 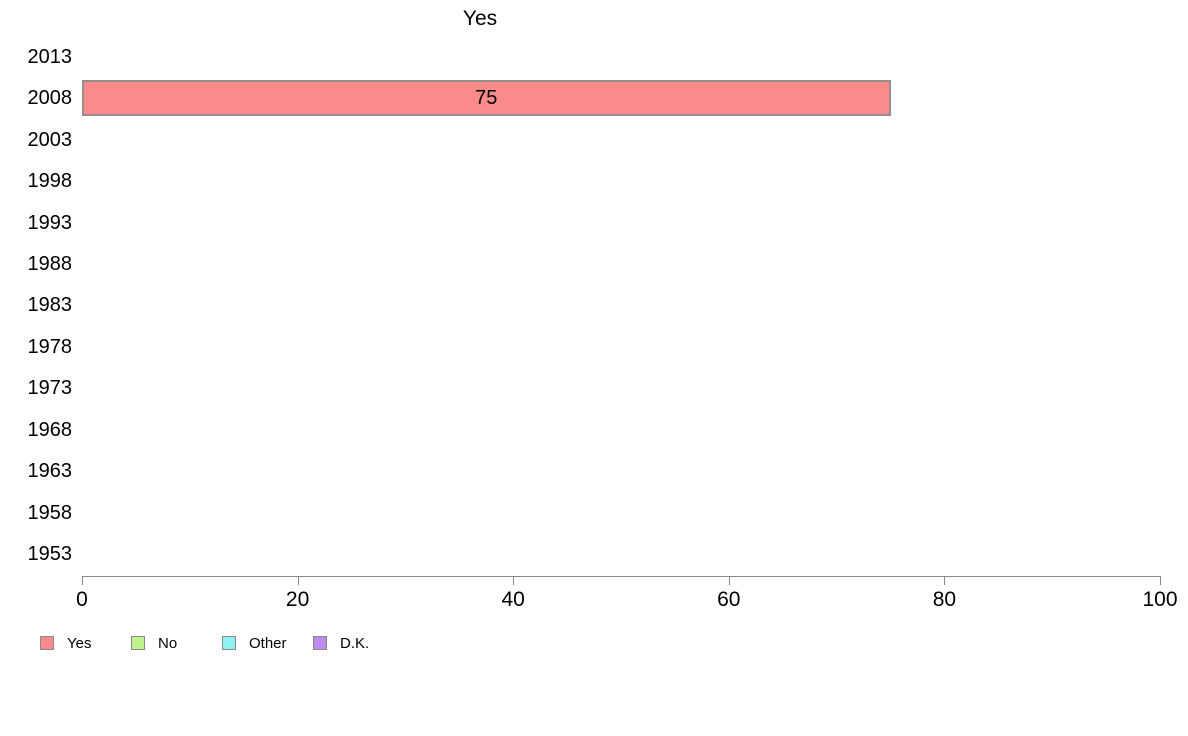 I want to click on y-axis-label-2003: 2003, so click(x=50, y=139).